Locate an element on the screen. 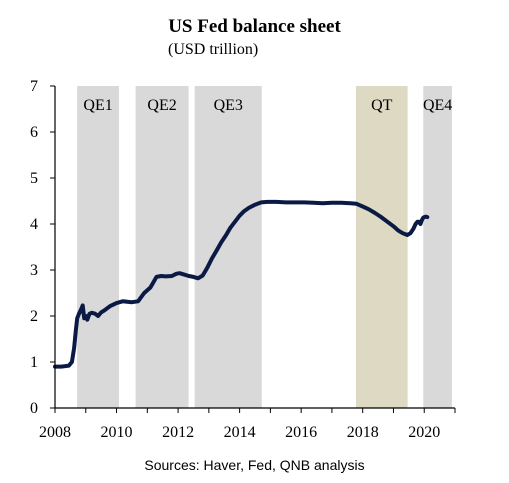 Image resolution: width=509 pixels, height=483 pixels. source-note: Sources: Haver, Fed, QNB analysis is located at coordinates (254, 465).